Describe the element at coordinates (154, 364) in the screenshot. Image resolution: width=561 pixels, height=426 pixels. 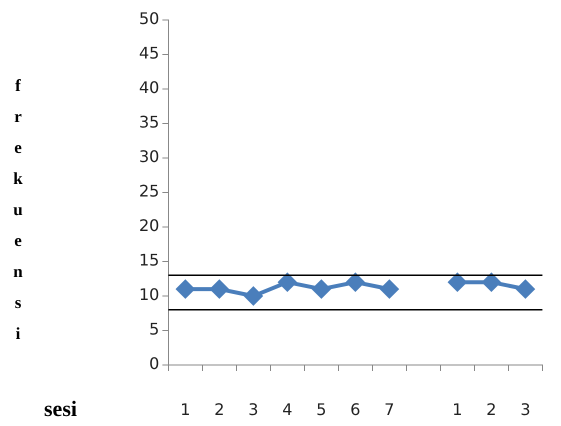
I see `y-tick-label: 0` at that location.